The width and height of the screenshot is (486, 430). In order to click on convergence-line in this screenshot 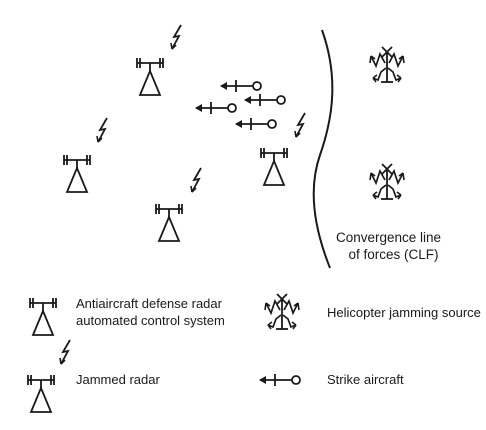, I will do `click(323, 149)`.